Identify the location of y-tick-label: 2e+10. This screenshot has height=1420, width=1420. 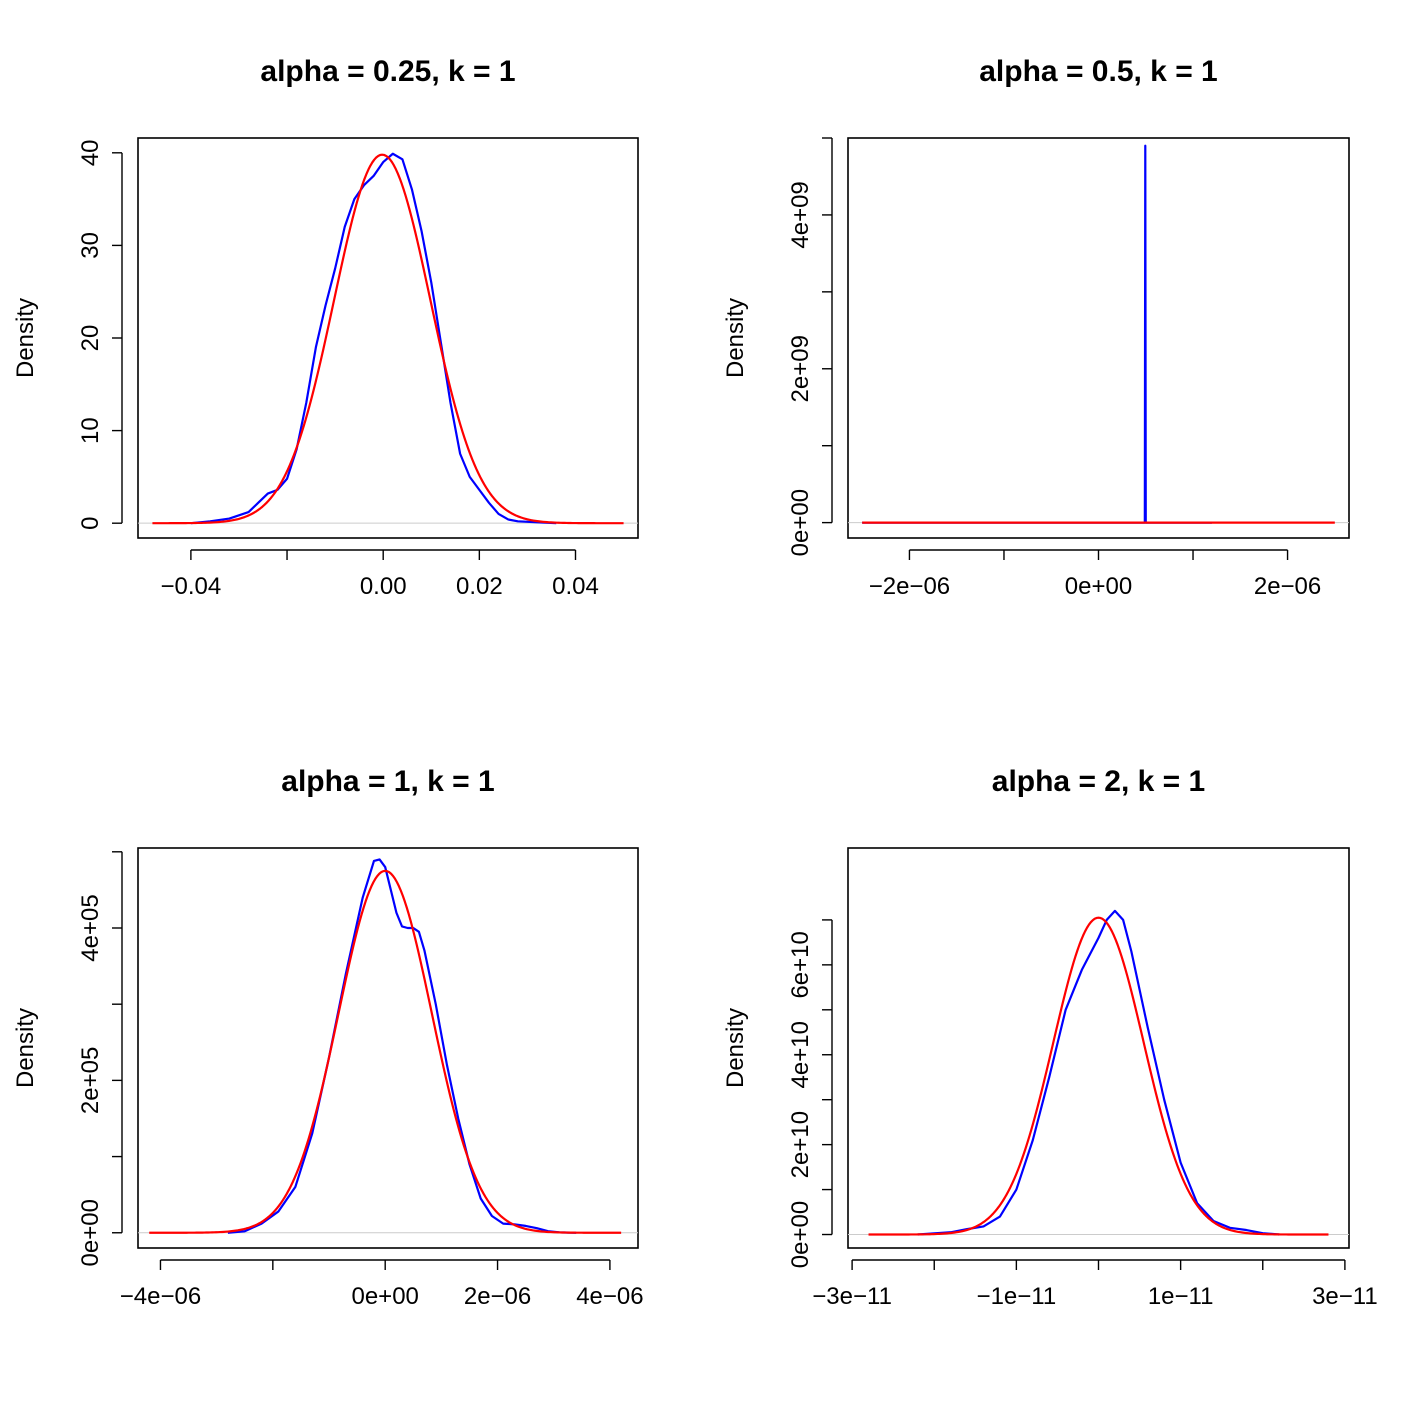
(800, 1144).